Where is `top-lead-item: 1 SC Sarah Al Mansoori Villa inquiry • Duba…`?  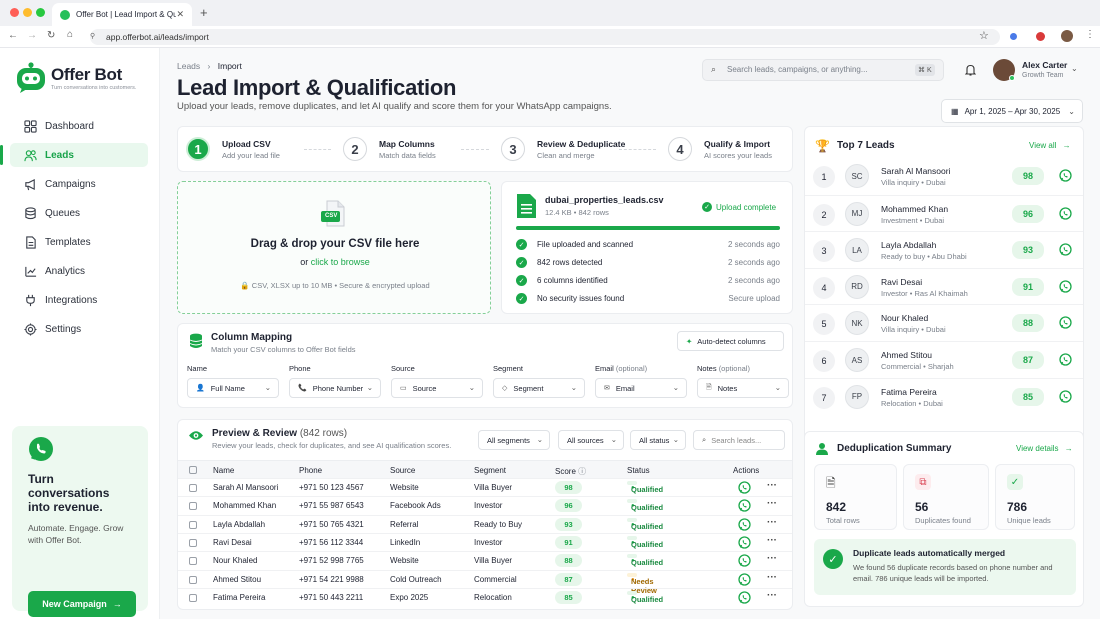
top-lead-item: 1 SC Sarah Al Mansoori Villa inquiry • Duba… is located at coordinates (944, 176).